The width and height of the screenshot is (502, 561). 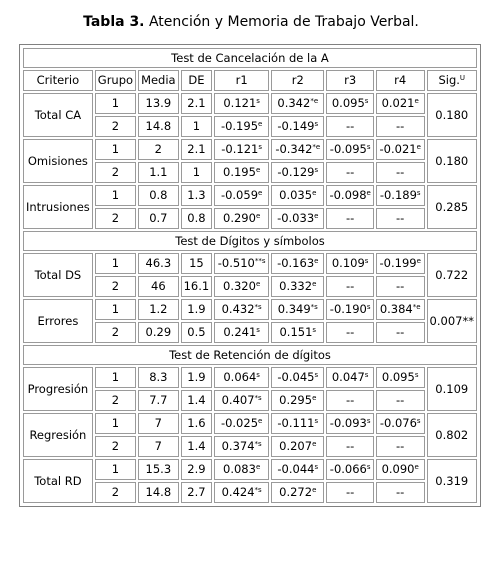 What do you see at coordinates (158, 80) in the screenshot?
I see `column-header-label: Media` at bounding box center [158, 80].